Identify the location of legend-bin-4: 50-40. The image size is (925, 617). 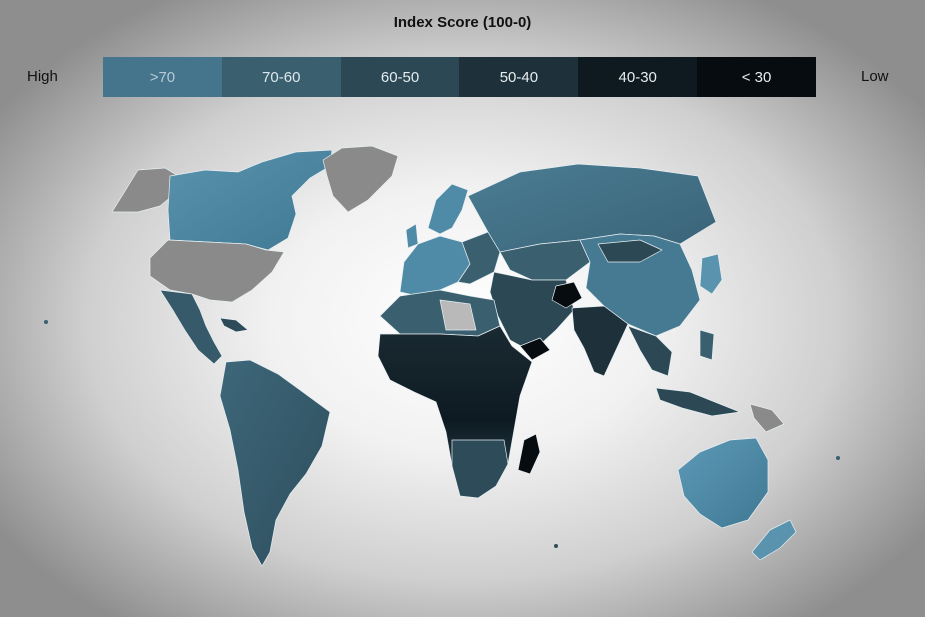
(519, 77).